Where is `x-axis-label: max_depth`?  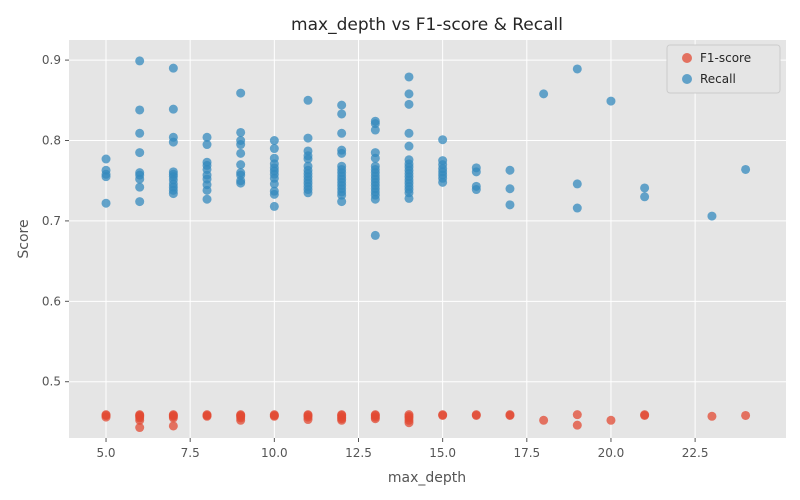
x-axis-label: max_depth is located at coordinates (427, 478).